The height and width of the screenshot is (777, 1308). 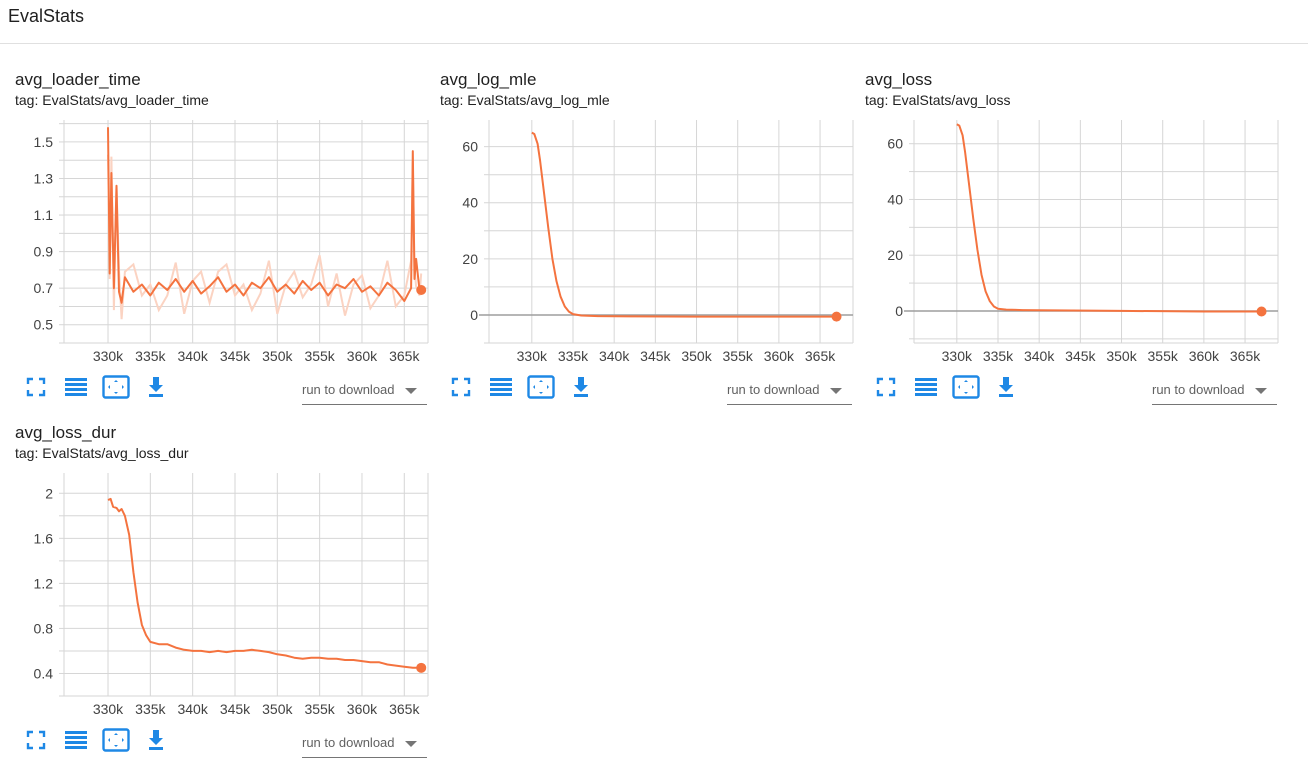 I want to click on chart-title: avg_loss_dur, so click(x=66, y=432).